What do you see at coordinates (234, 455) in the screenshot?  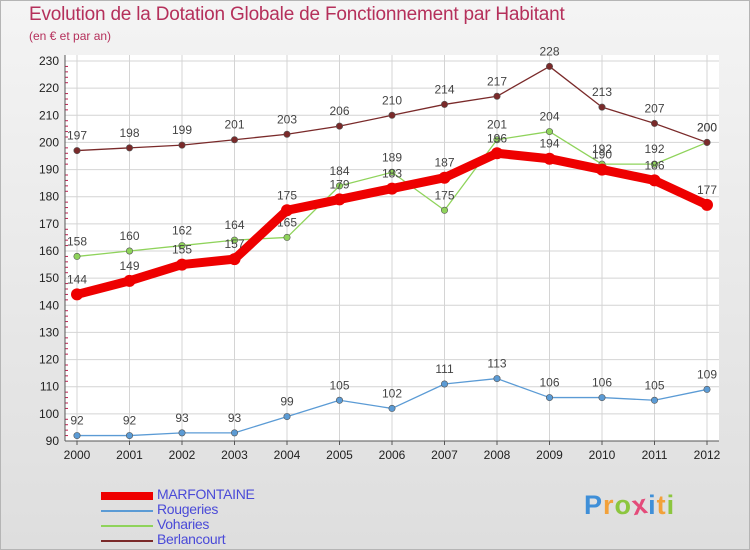 I see `x-tick-label: 2003` at bounding box center [234, 455].